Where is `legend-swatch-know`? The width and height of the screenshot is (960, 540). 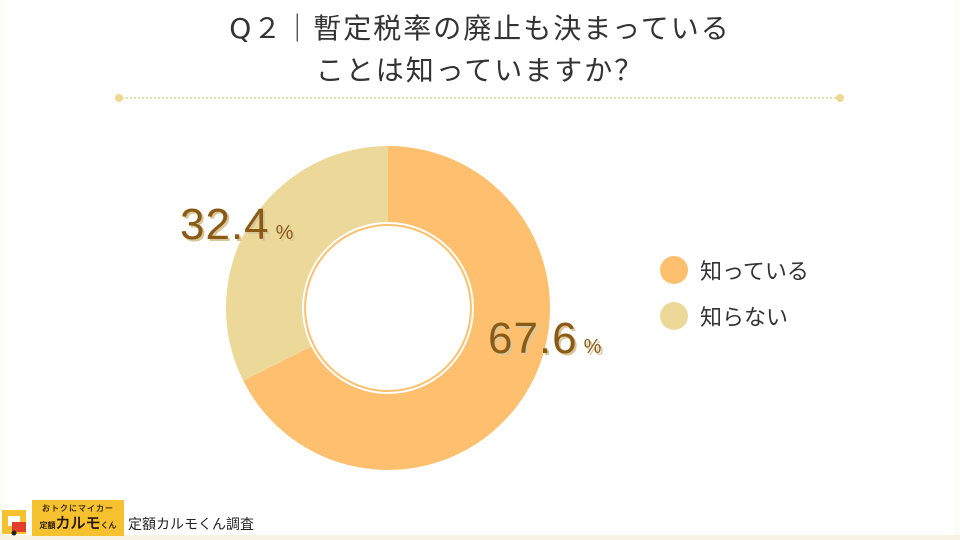 legend-swatch-know is located at coordinates (674, 270).